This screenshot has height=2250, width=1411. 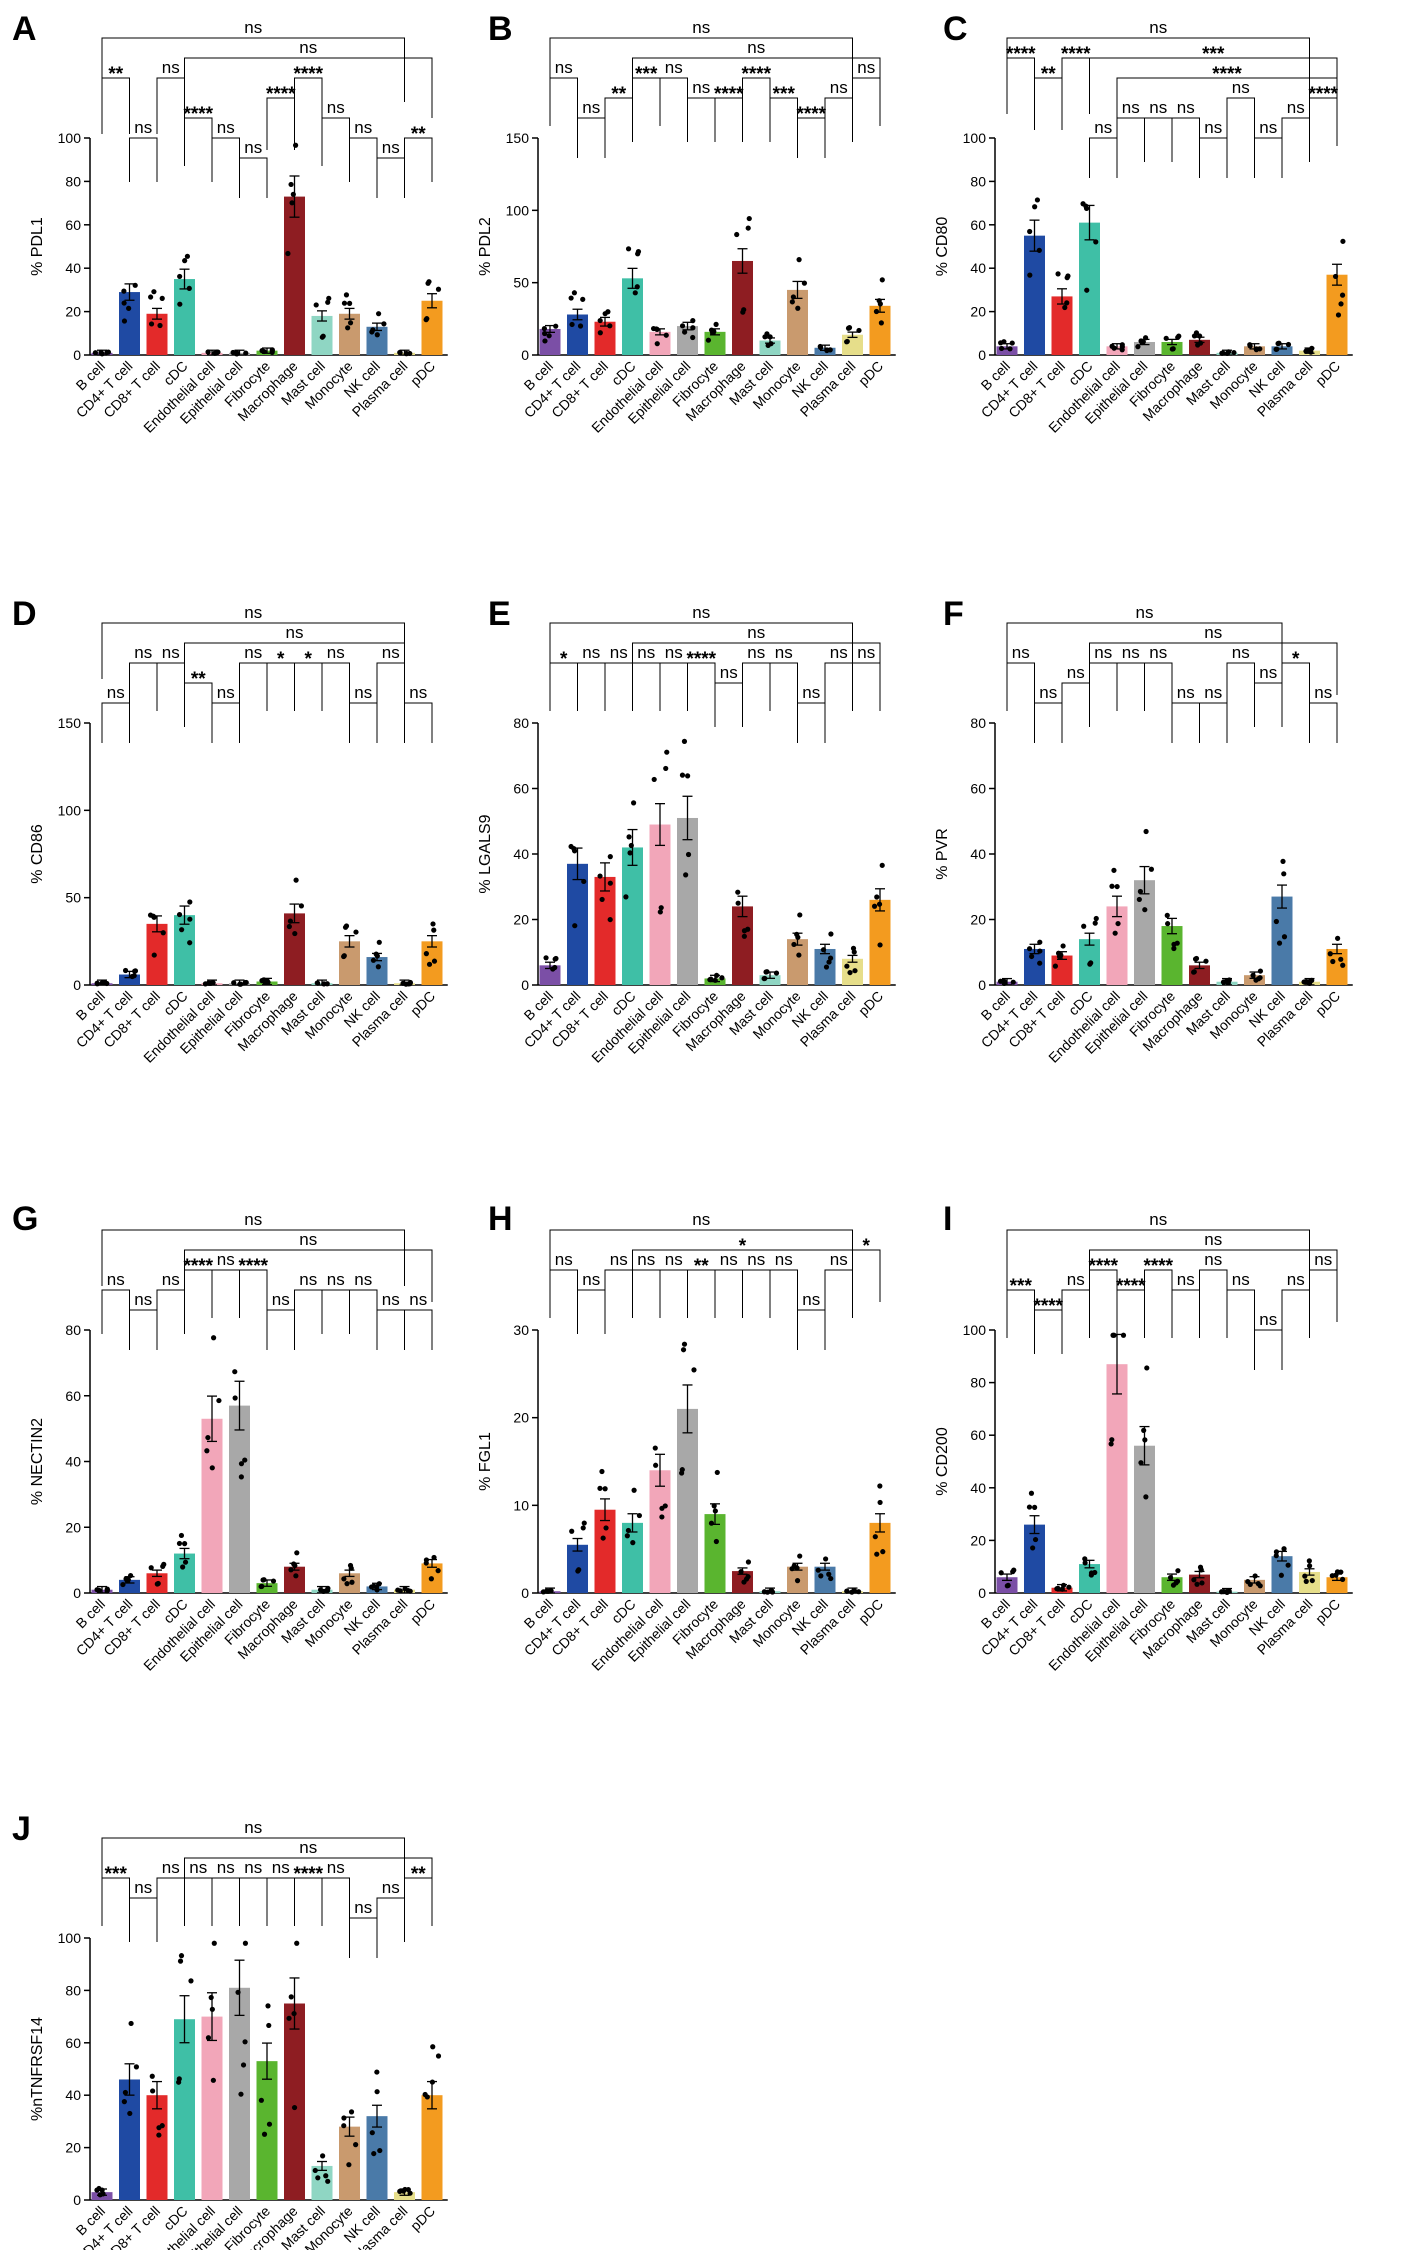 I want to click on x-tick-label: pDC, so click(x=870, y=1611).